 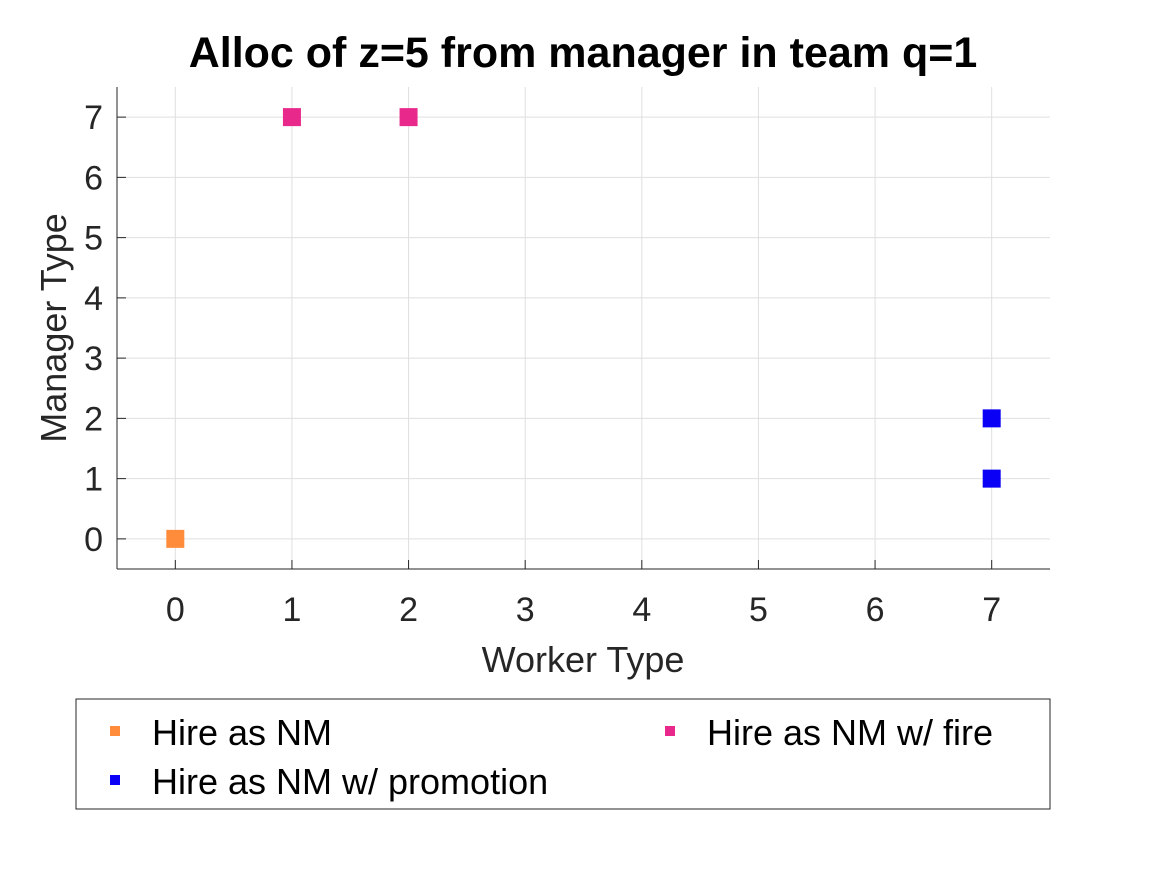 What do you see at coordinates (93, 239) in the screenshot?
I see `y-tick-label: 5` at bounding box center [93, 239].